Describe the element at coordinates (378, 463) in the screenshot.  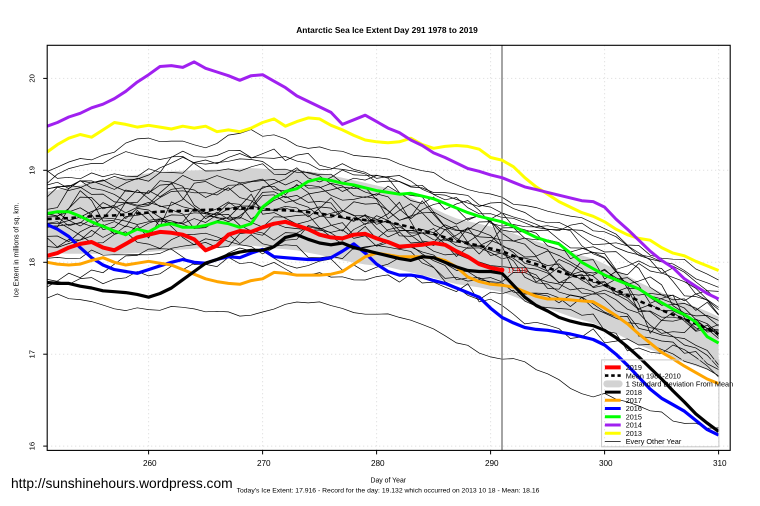
I see `svg-text: 280` at that location.